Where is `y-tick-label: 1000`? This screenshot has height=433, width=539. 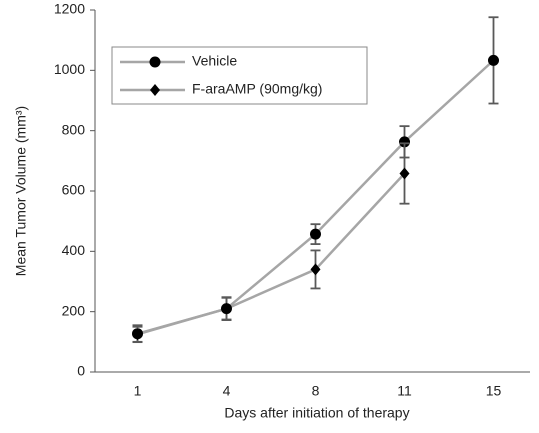
y-tick-label: 1000 is located at coordinates (69, 69).